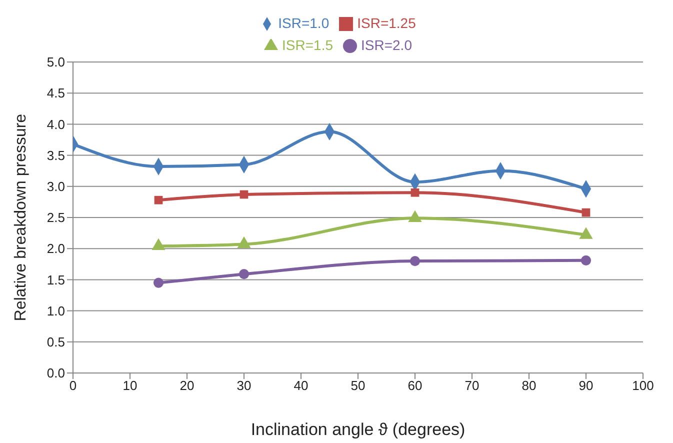 This screenshot has height=443, width=673. I want to click on y-tick-label: 2.0, so click(55, 248).